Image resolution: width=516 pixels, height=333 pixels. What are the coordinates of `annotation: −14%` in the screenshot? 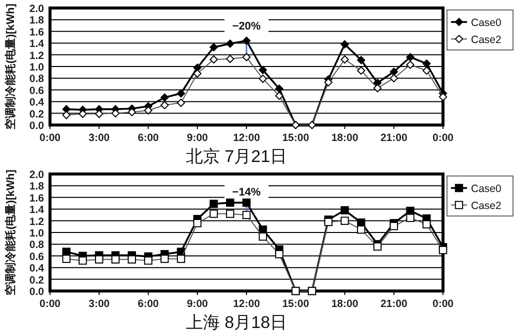 It's located at (246, 192).